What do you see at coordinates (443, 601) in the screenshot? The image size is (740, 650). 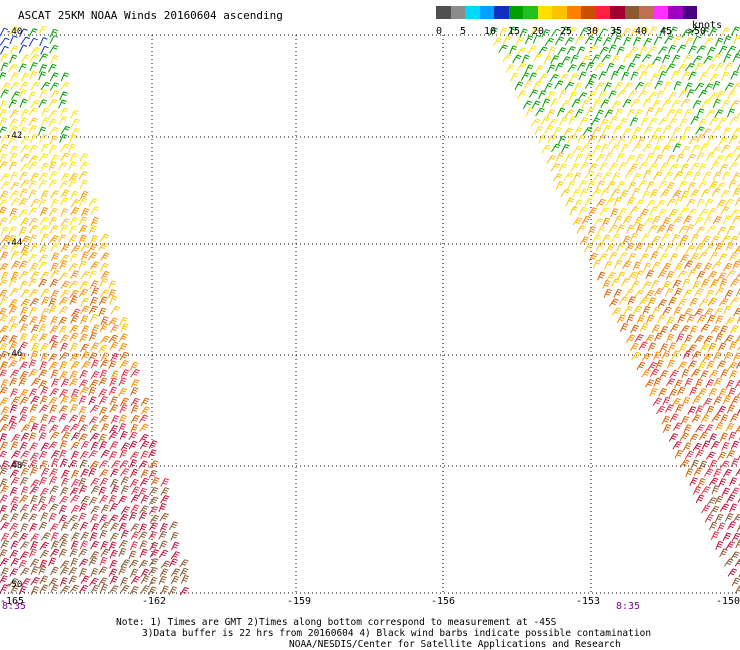 I see `lon-label-156: -156` at bounding box center [443, 601].